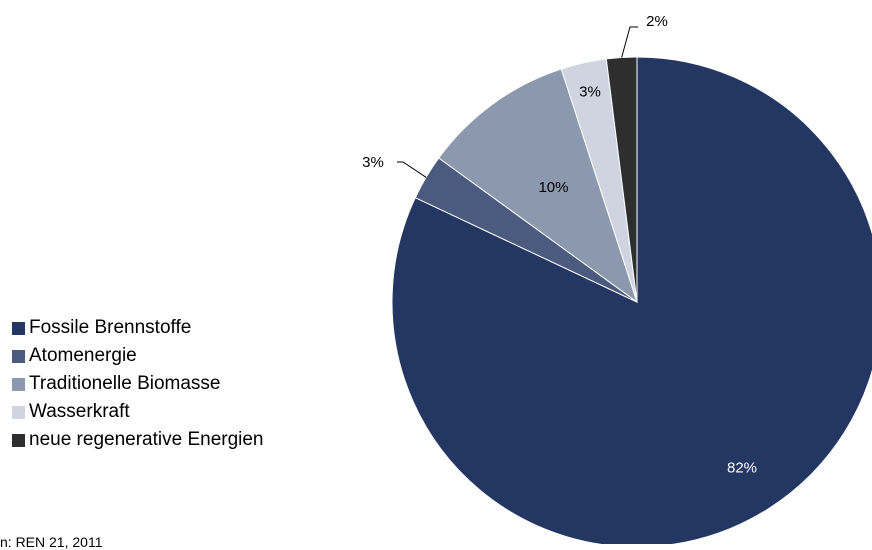 The height and width of the screenshot is (550, 872). I want to click on legend-item-wasserkraft: Wasserkraft, so click(138, 412).